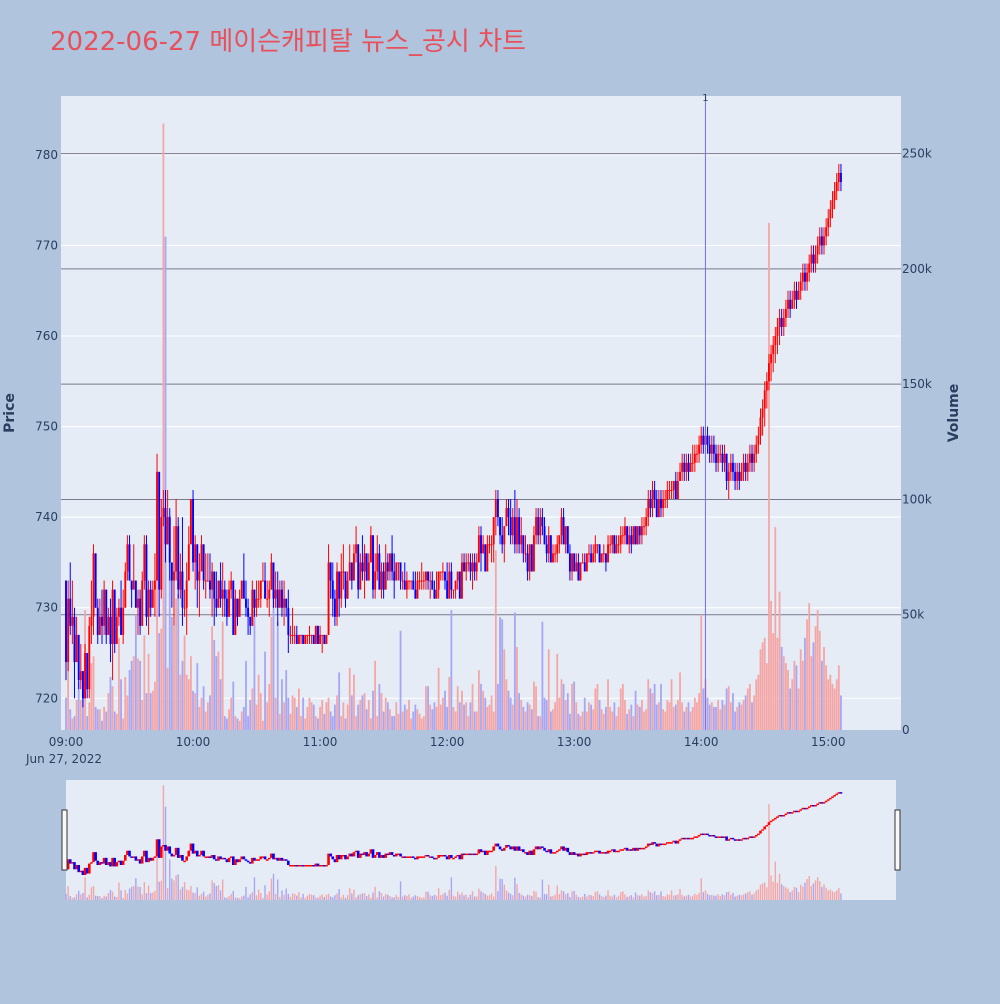  I want to click on time-tick-label: 15:00, so click(828, 742).